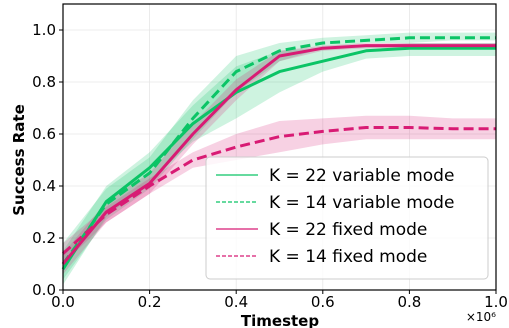  Describe the element at coordinates (44, 238) in the screenshot. I see `y-tick-label: 0.2` at that location.